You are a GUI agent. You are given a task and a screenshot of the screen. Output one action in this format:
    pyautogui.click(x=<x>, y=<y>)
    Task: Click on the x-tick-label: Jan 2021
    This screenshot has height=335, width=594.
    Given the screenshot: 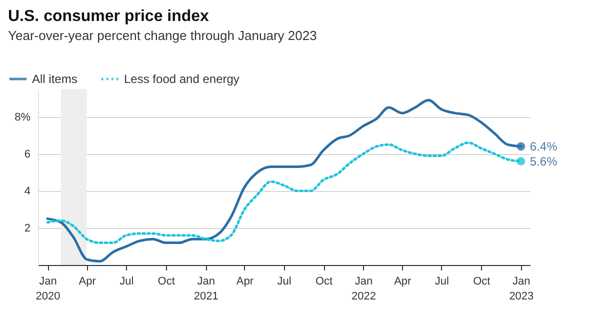 What is the action you would take?
    pyautogui.click(x=206, y=289)
    